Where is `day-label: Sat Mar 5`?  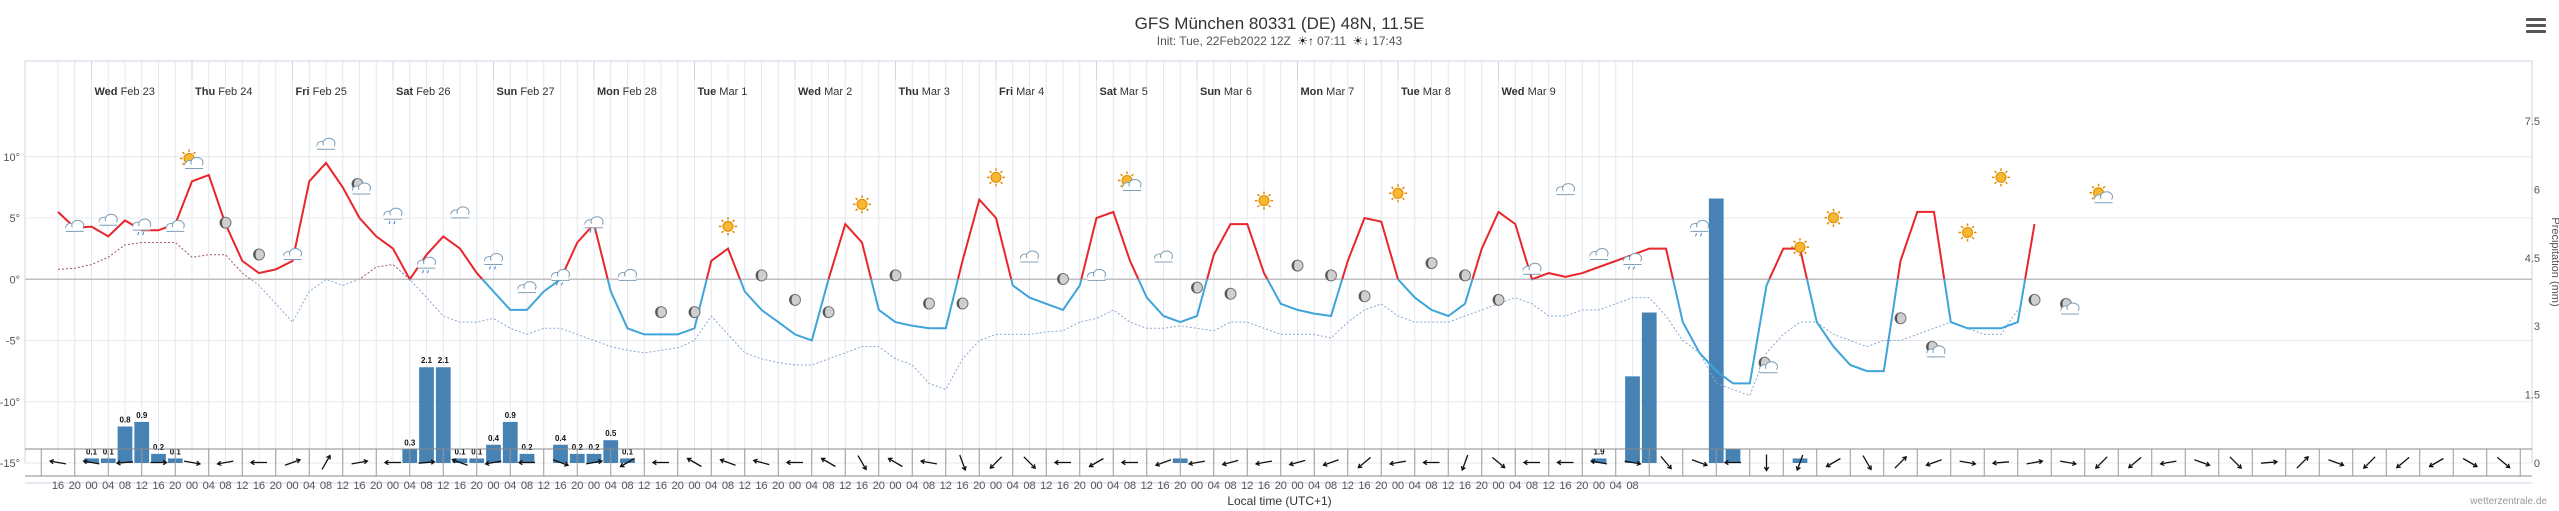
day-label: Sat Mar 5 is located at coordinates (1124, 92).